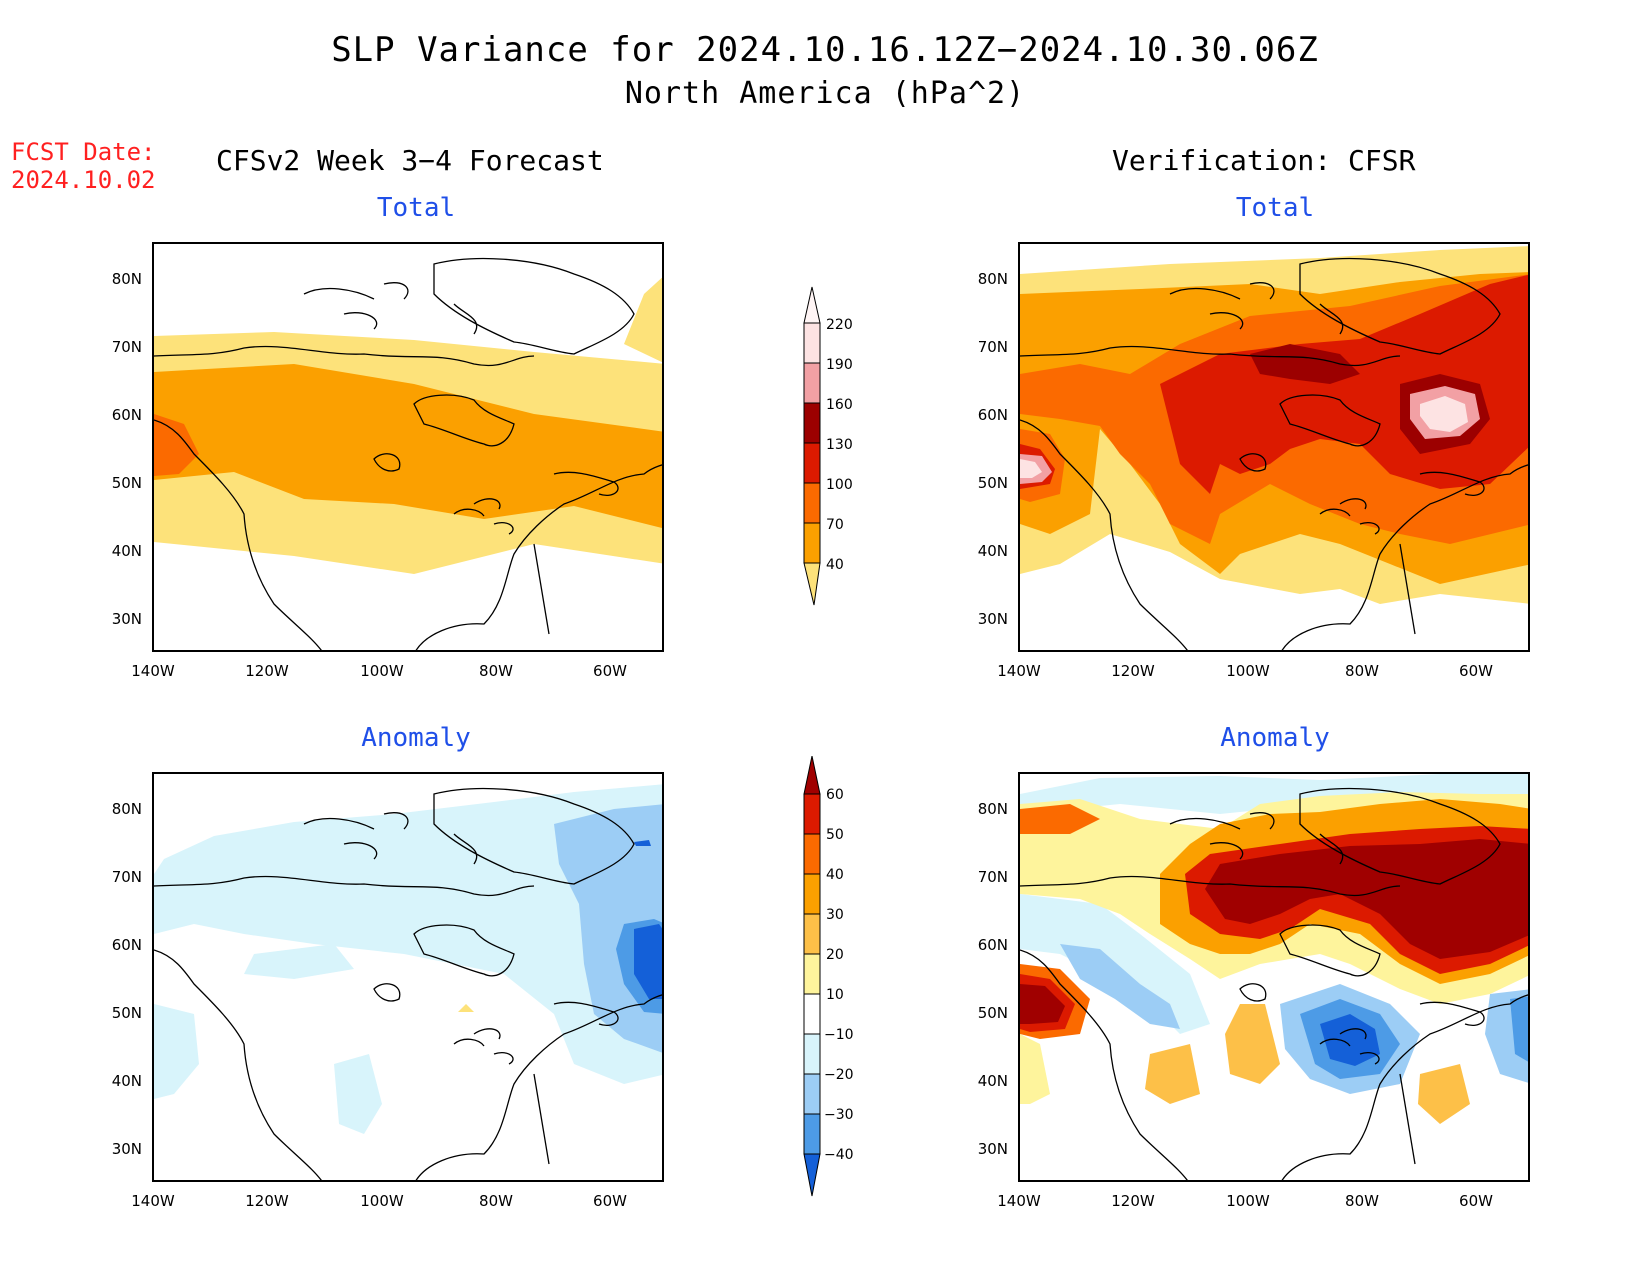  I want to click on colorbar-anomaly-label: 40, so click(835, 875).